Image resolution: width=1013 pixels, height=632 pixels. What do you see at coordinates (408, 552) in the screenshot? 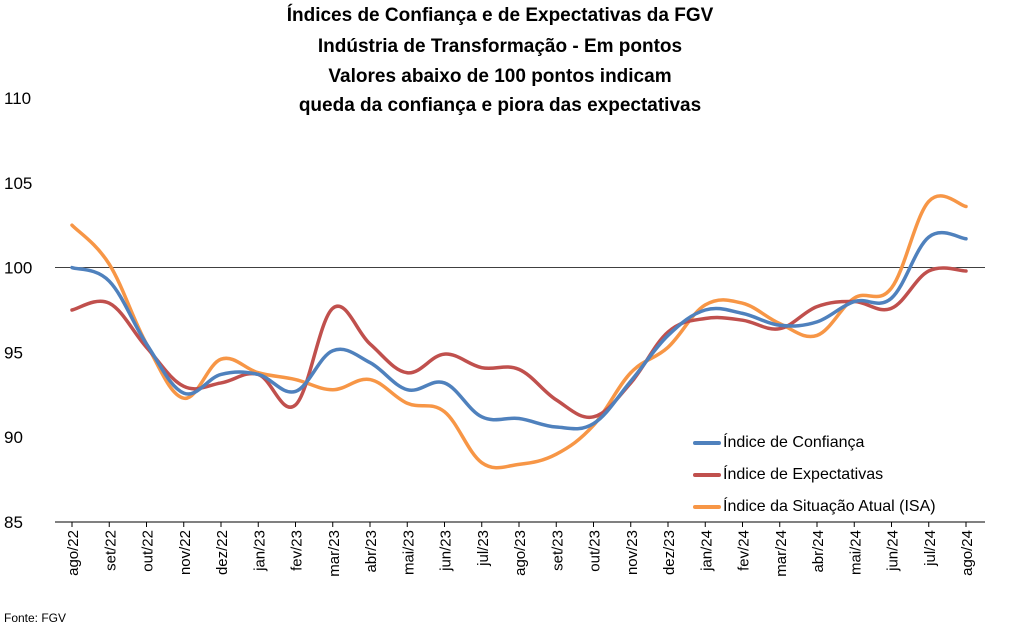
I see `x-tick-label: mai/23` at bounding box center [408, 552].